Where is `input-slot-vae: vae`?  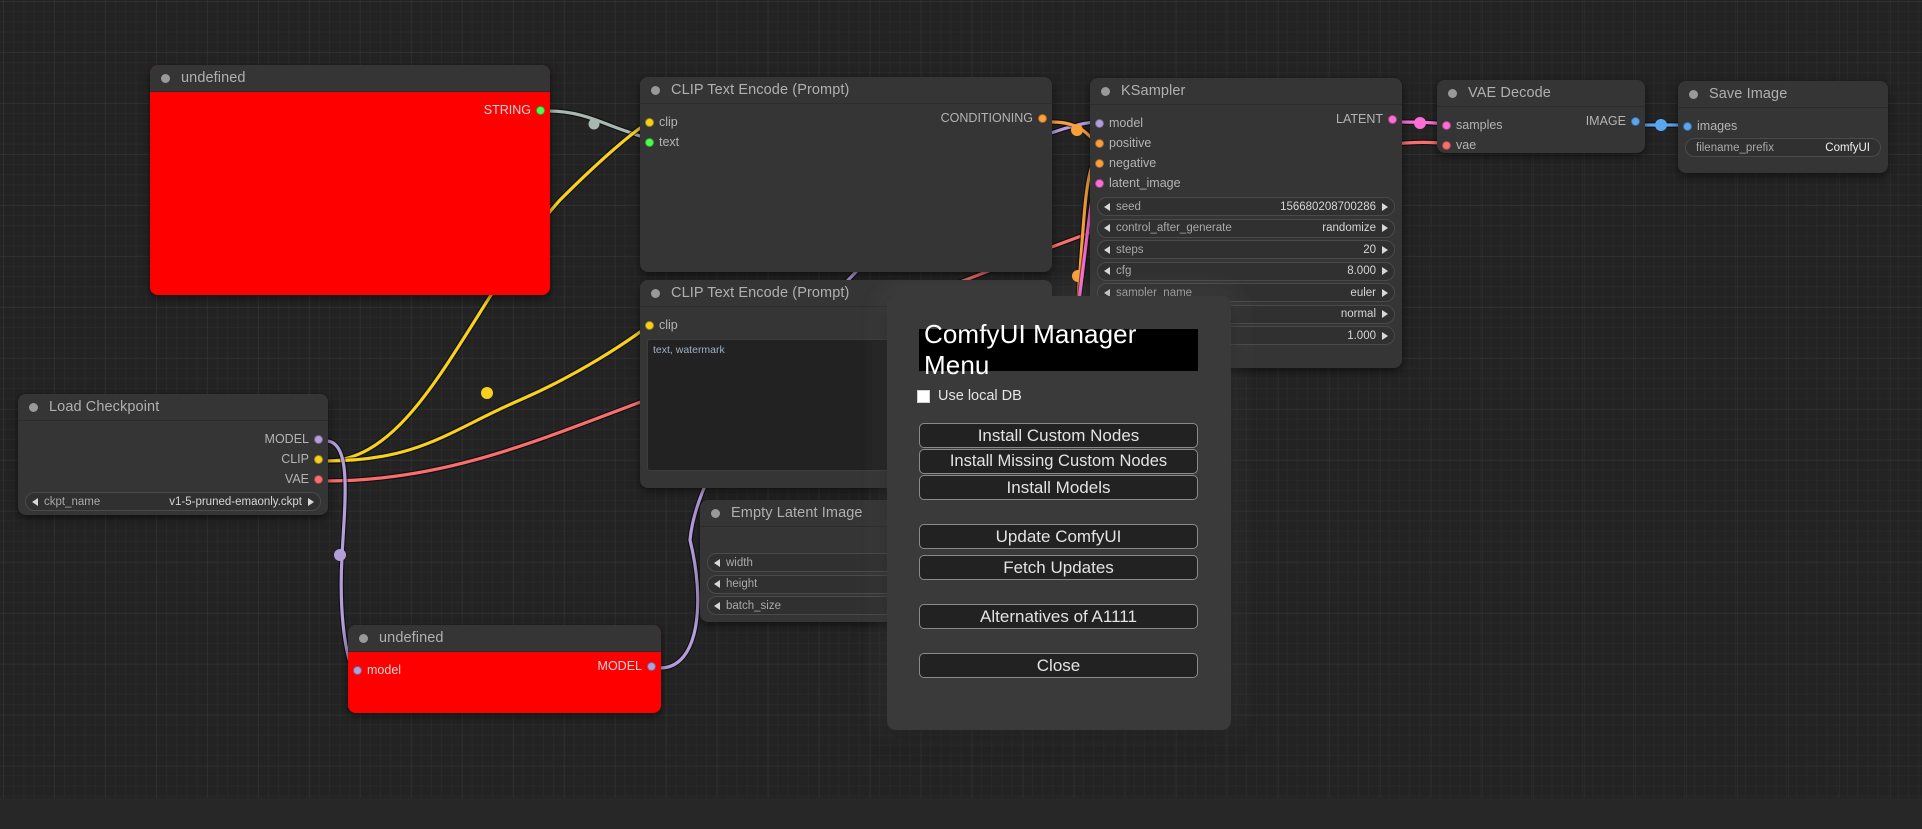 input-slot-vae: vae is located at coordinates (1541, 145).